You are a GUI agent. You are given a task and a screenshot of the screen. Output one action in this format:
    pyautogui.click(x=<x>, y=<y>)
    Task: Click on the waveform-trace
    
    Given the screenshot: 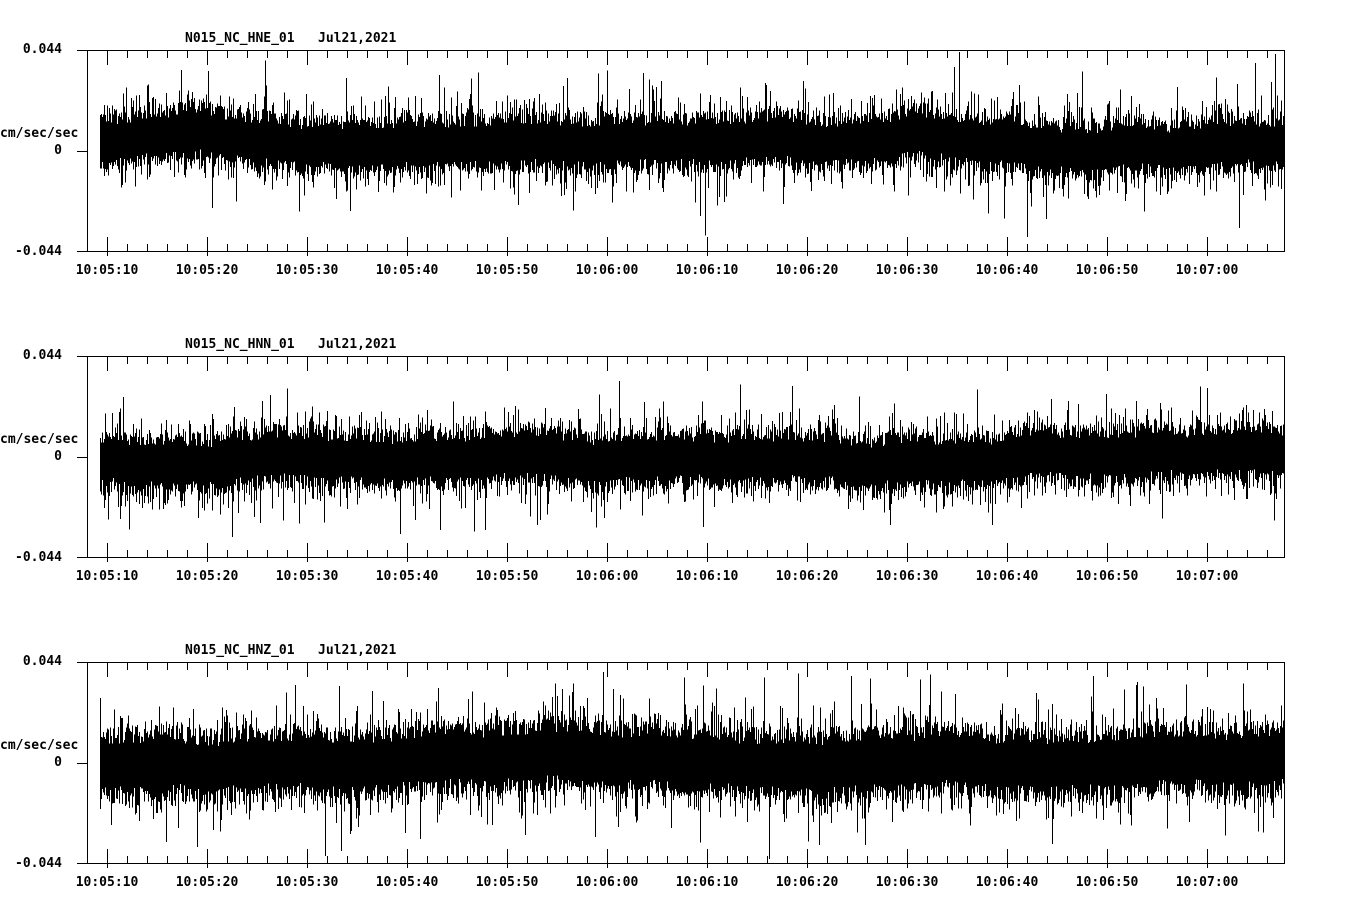 What is the action you would take?
    pyautogui.click(x=692, y=459)
    